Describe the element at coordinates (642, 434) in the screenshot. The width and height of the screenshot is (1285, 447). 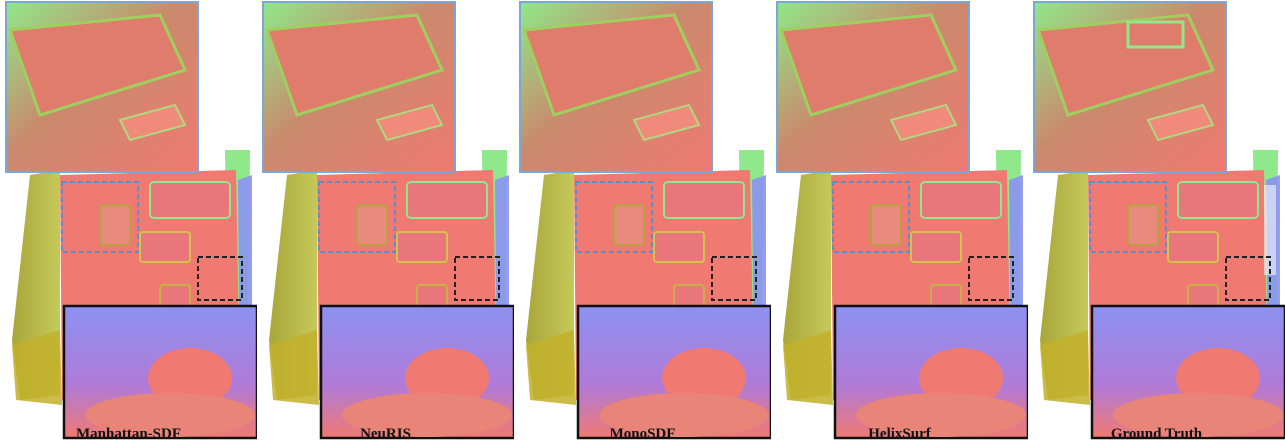
I see `method-caption: MonoSDF` at that location.